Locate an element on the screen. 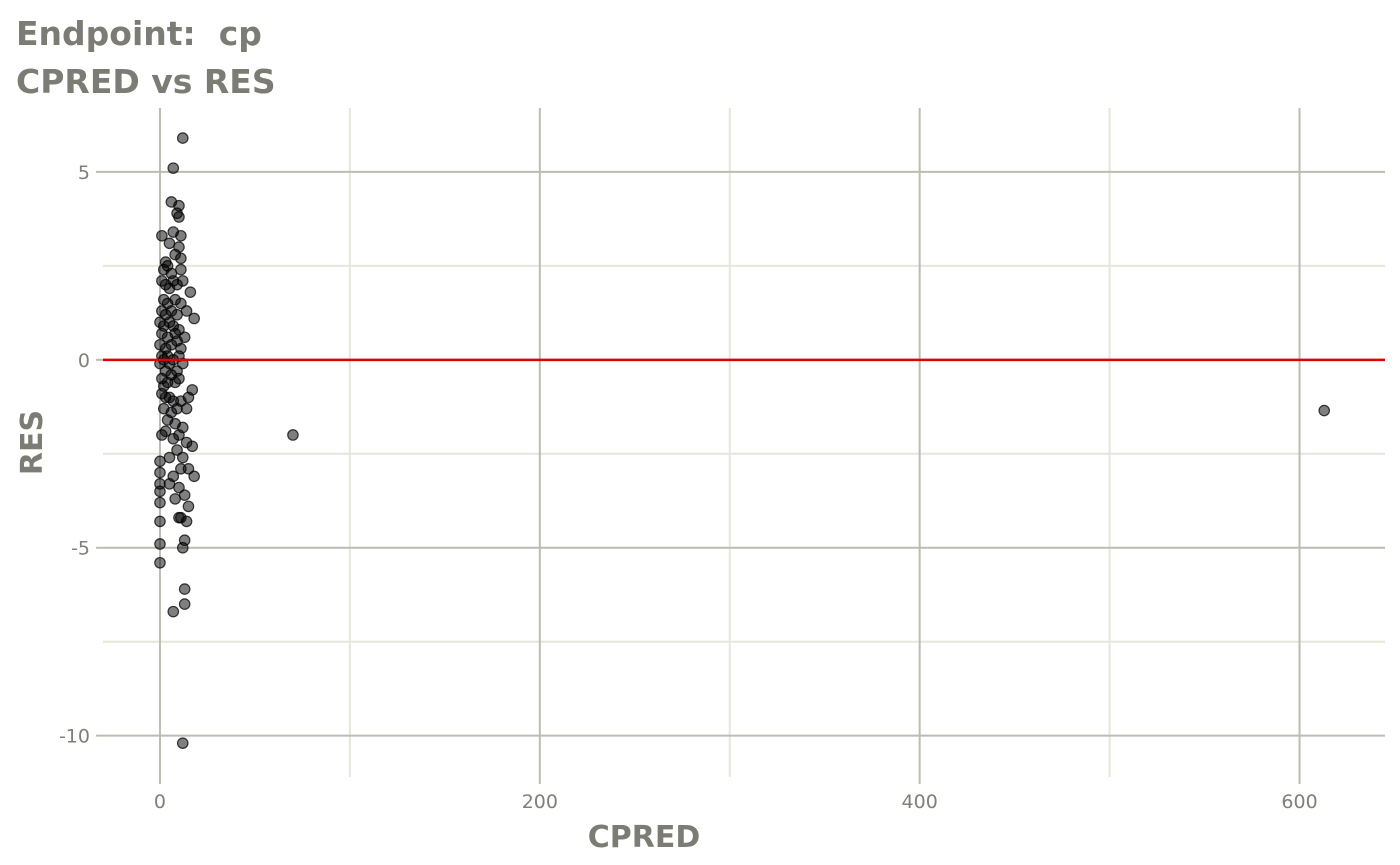 This screenshot has width=1400, height=865. x-axis-ticks: 0 200 400 600 is located at coordinates (736, 795).